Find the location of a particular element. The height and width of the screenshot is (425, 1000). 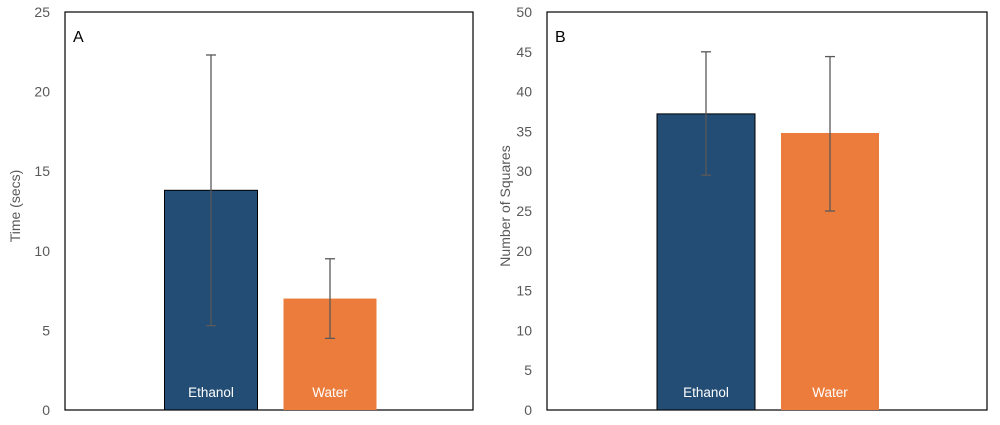

y-tick-label: 40 is located at coordinates (524, 92).